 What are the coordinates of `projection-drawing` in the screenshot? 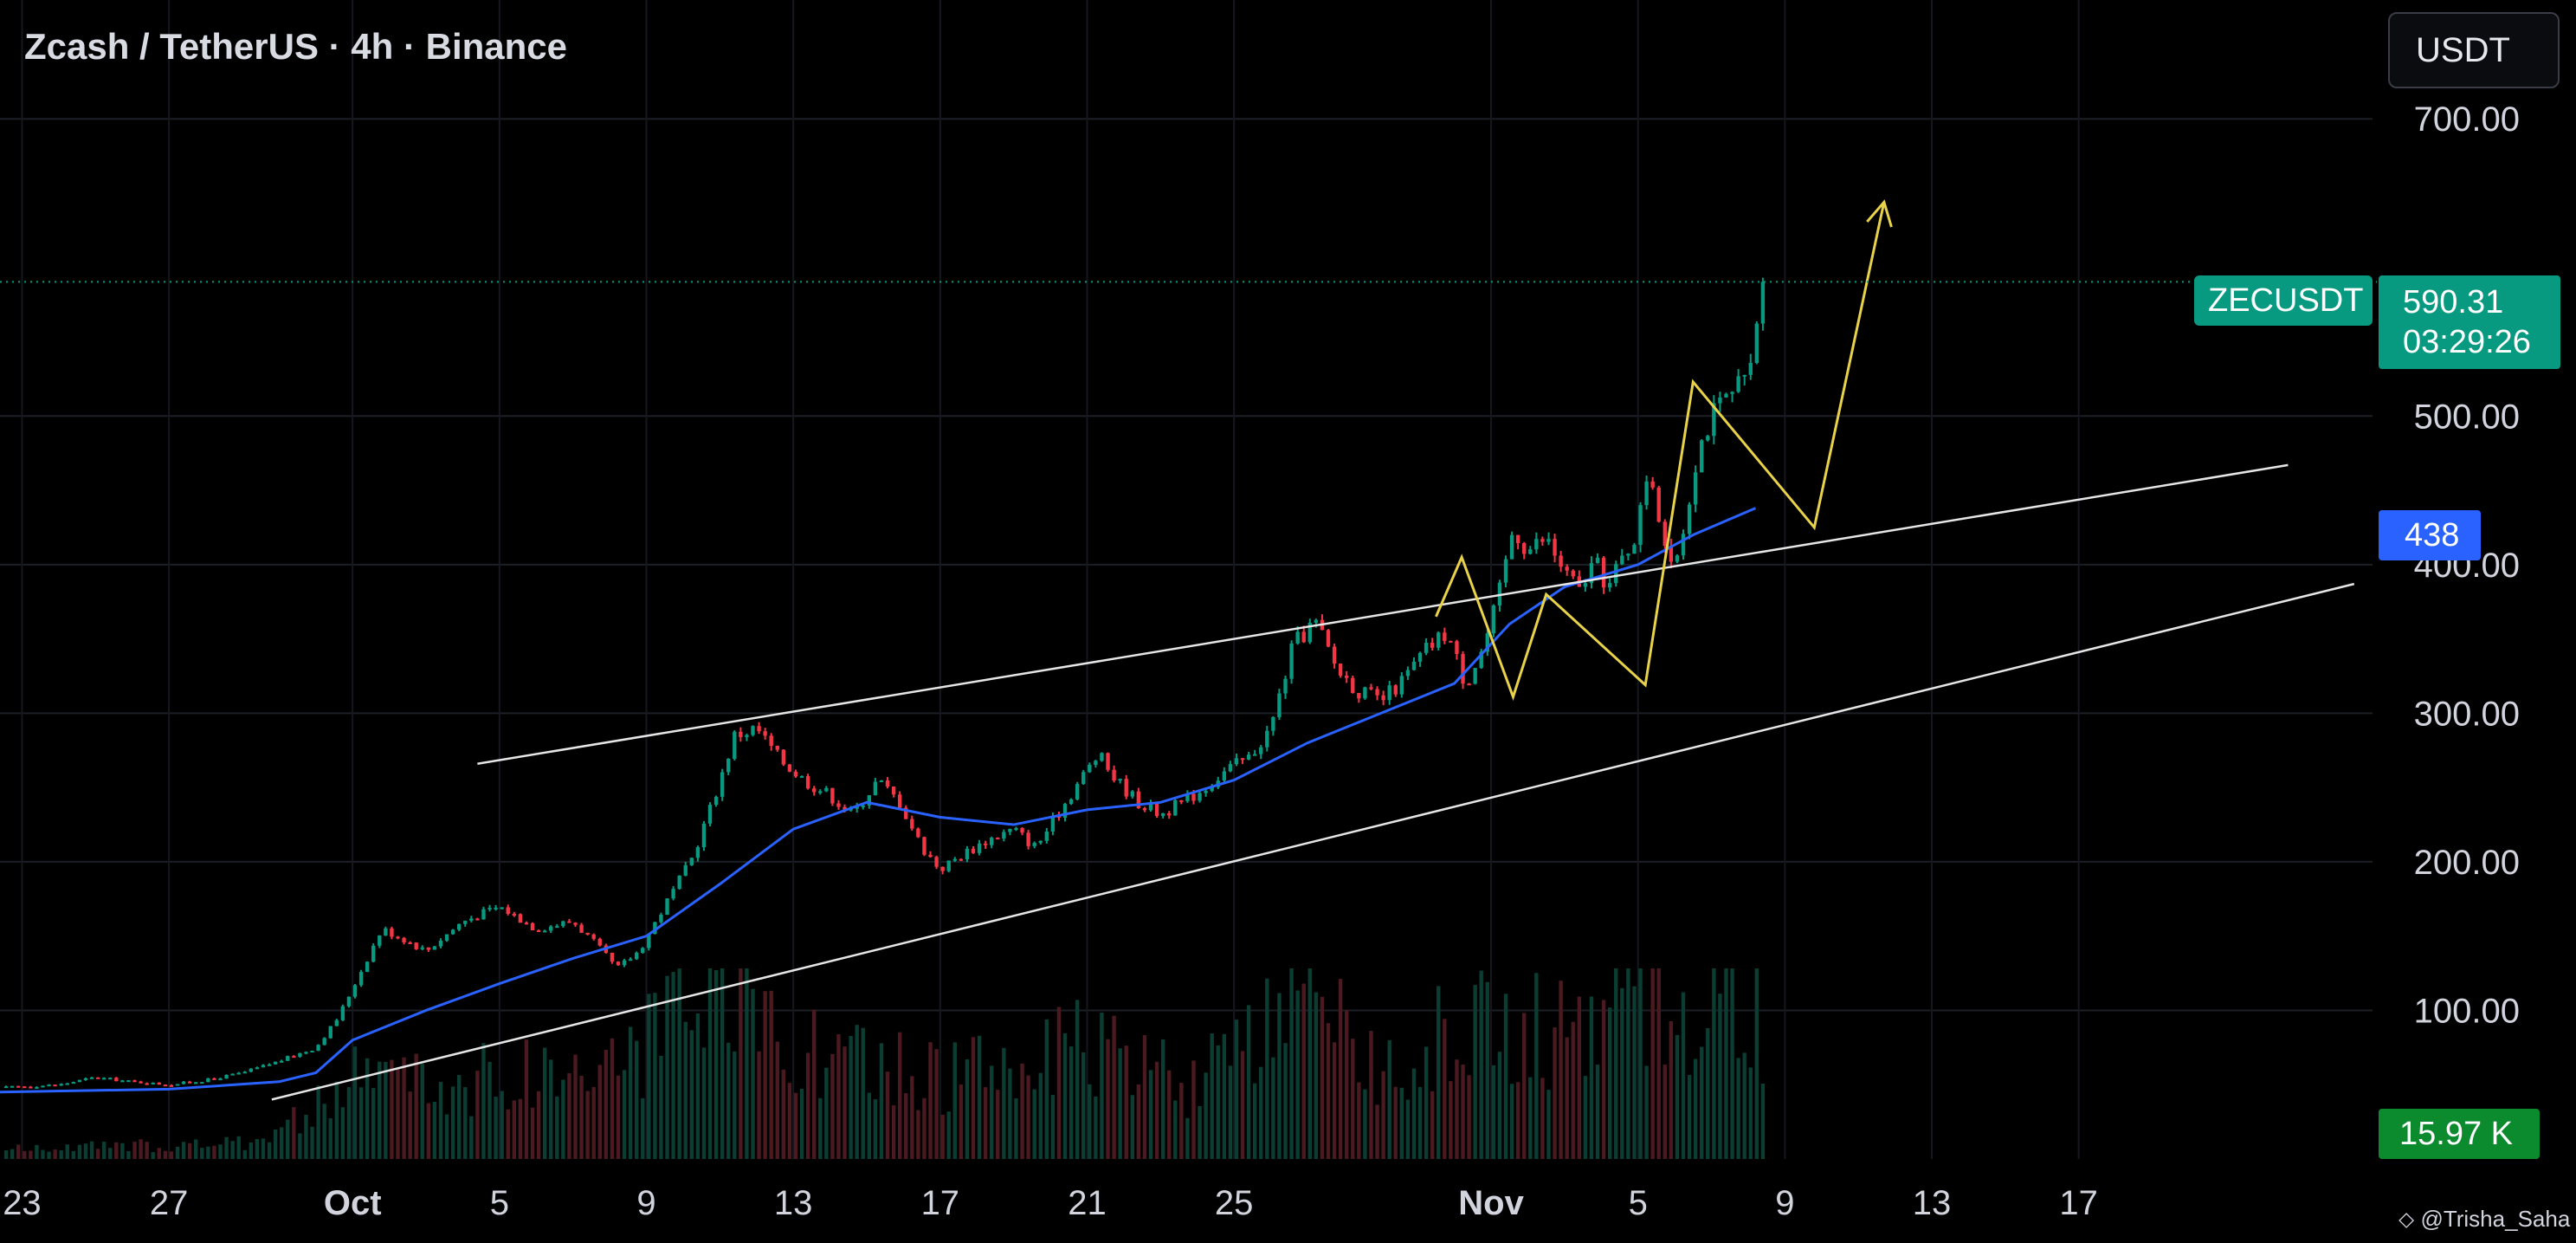 It's located at (1664, 450).